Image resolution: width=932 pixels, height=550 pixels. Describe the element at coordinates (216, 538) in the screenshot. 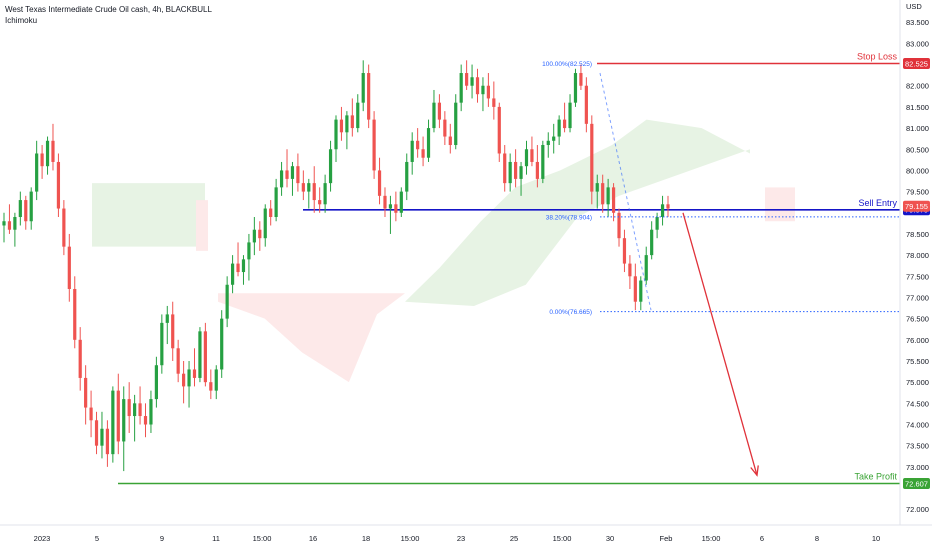

I see `x-tick-label: 11` at that location.